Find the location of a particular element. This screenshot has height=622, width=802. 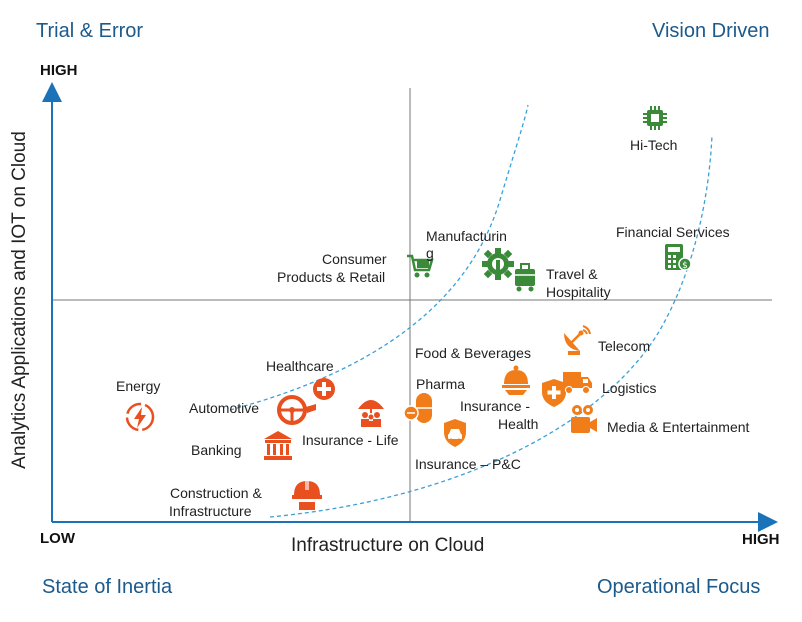

sector-label-consumer-line2: Products & Retail is located at coordinates (331, 277).